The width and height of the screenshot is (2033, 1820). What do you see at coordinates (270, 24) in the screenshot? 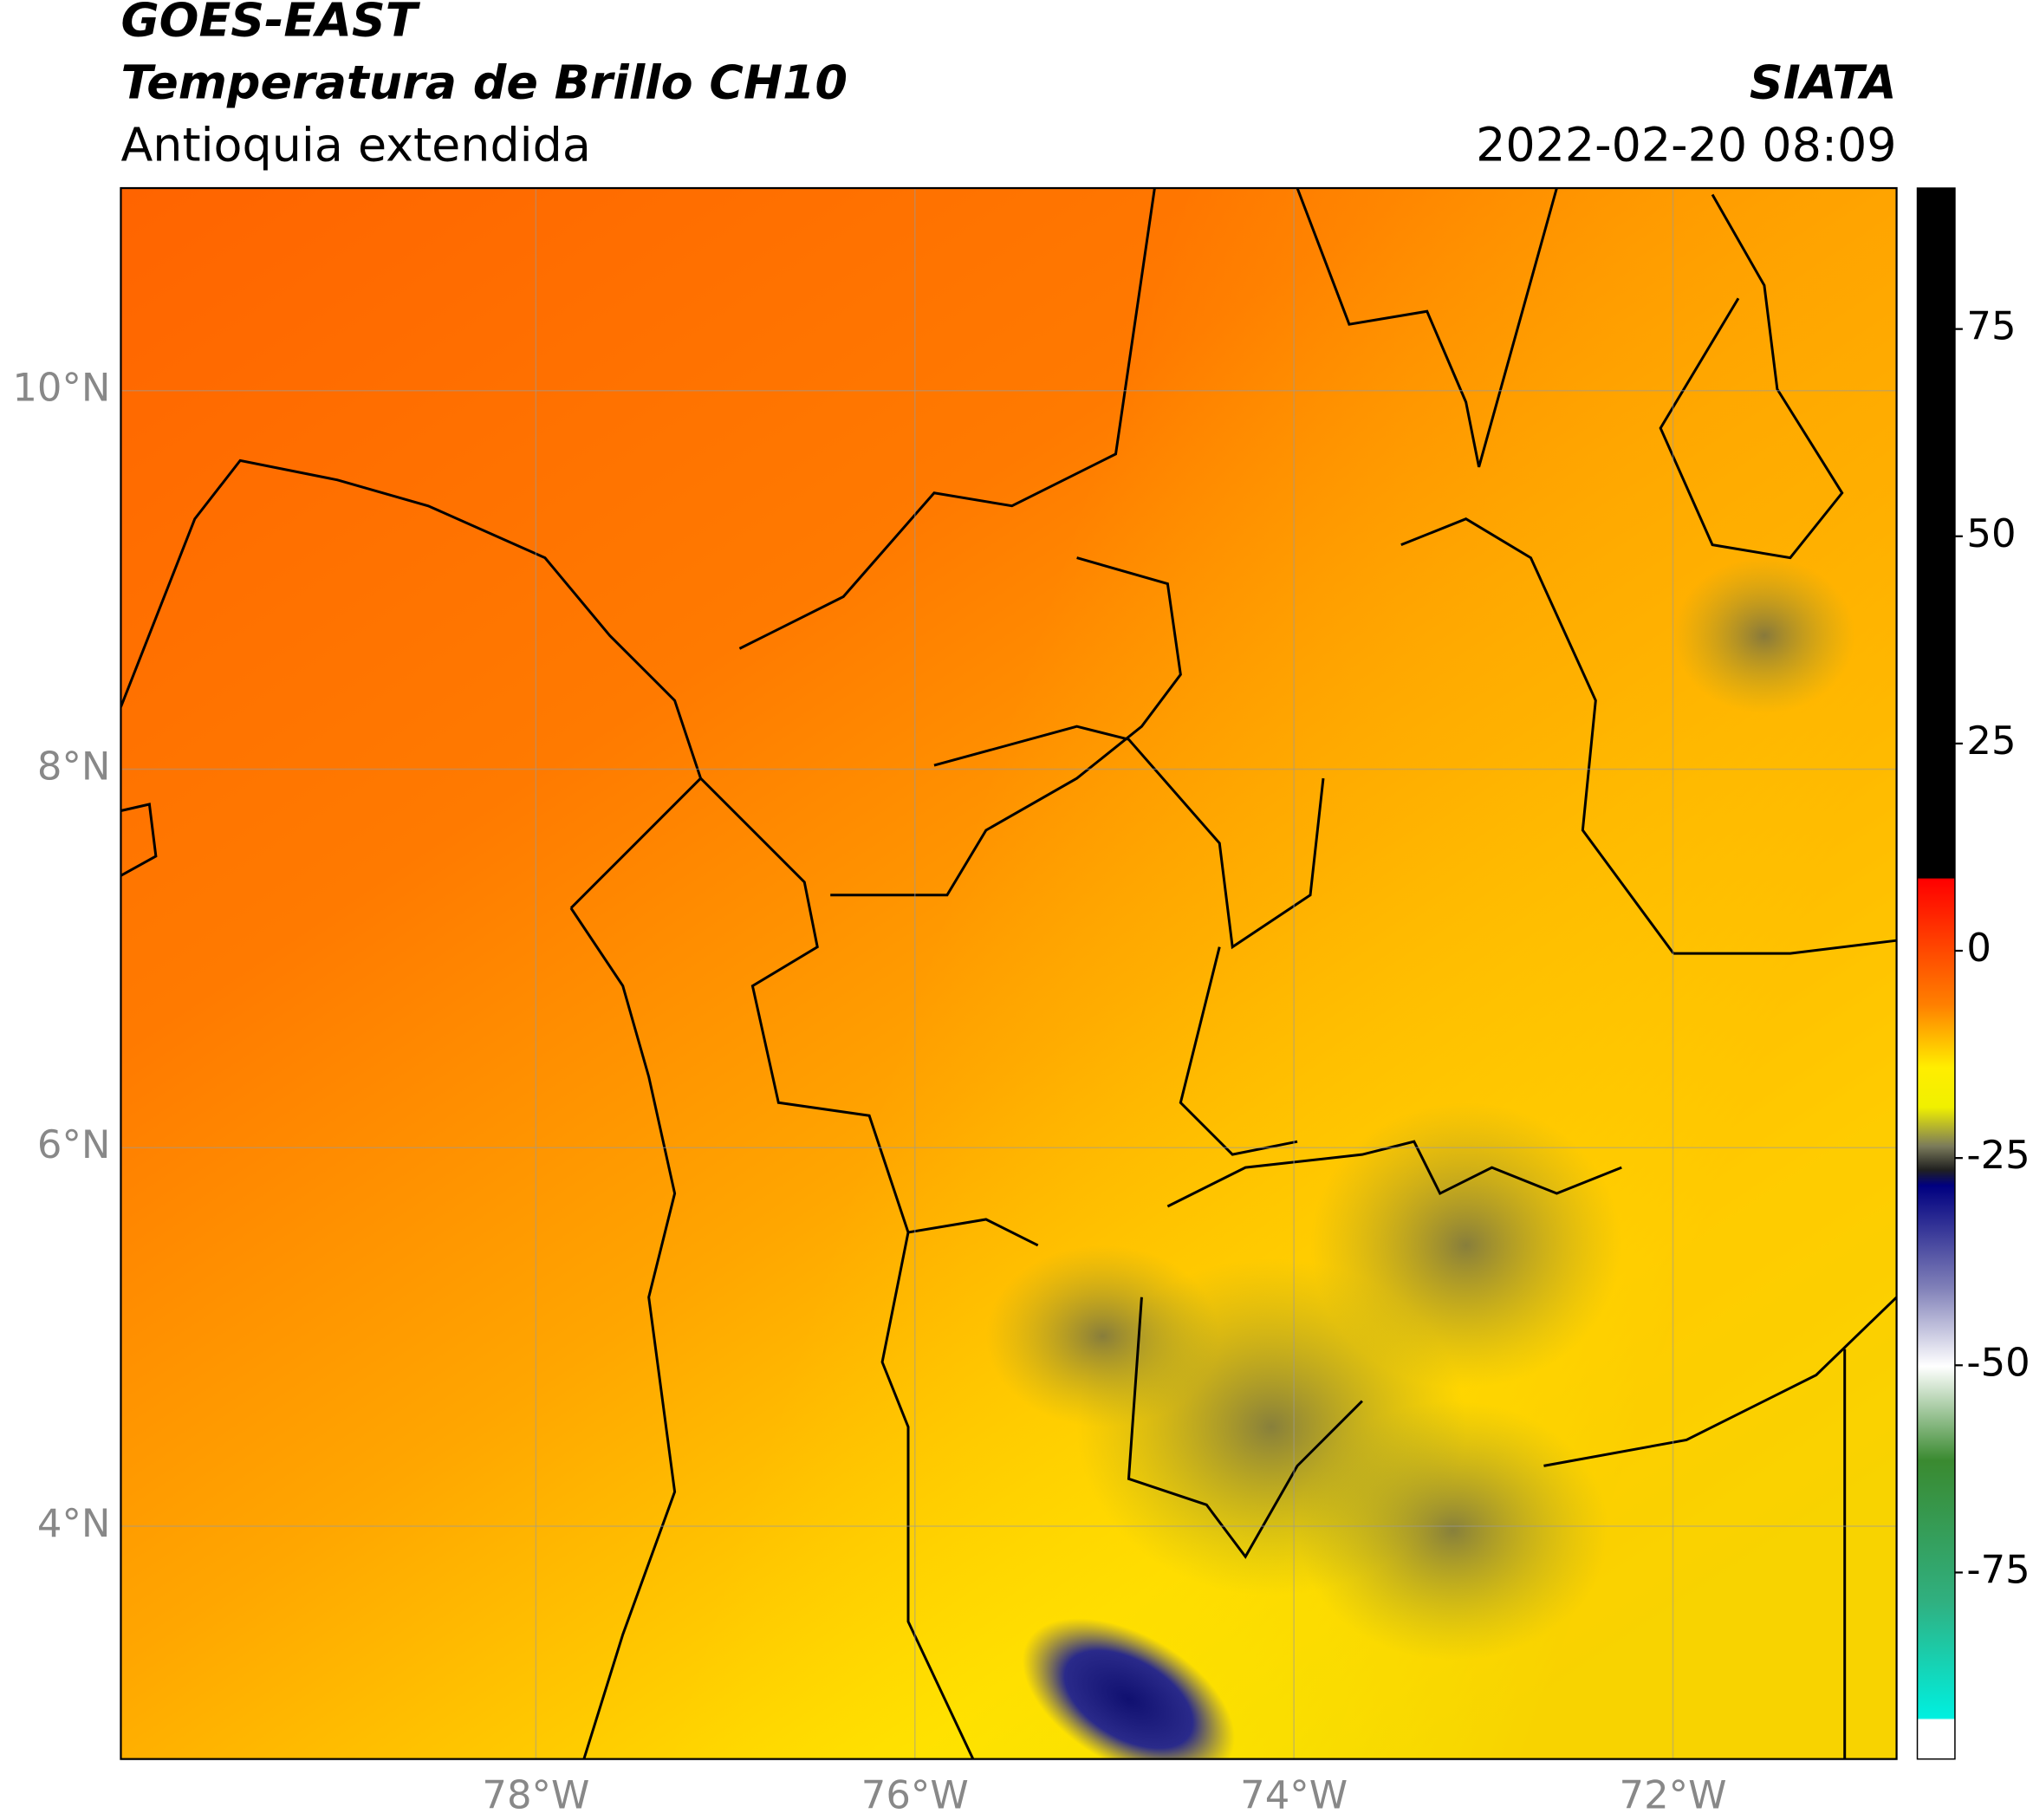
I see `title: GOES-EAST` at bounding box center [270, 24].